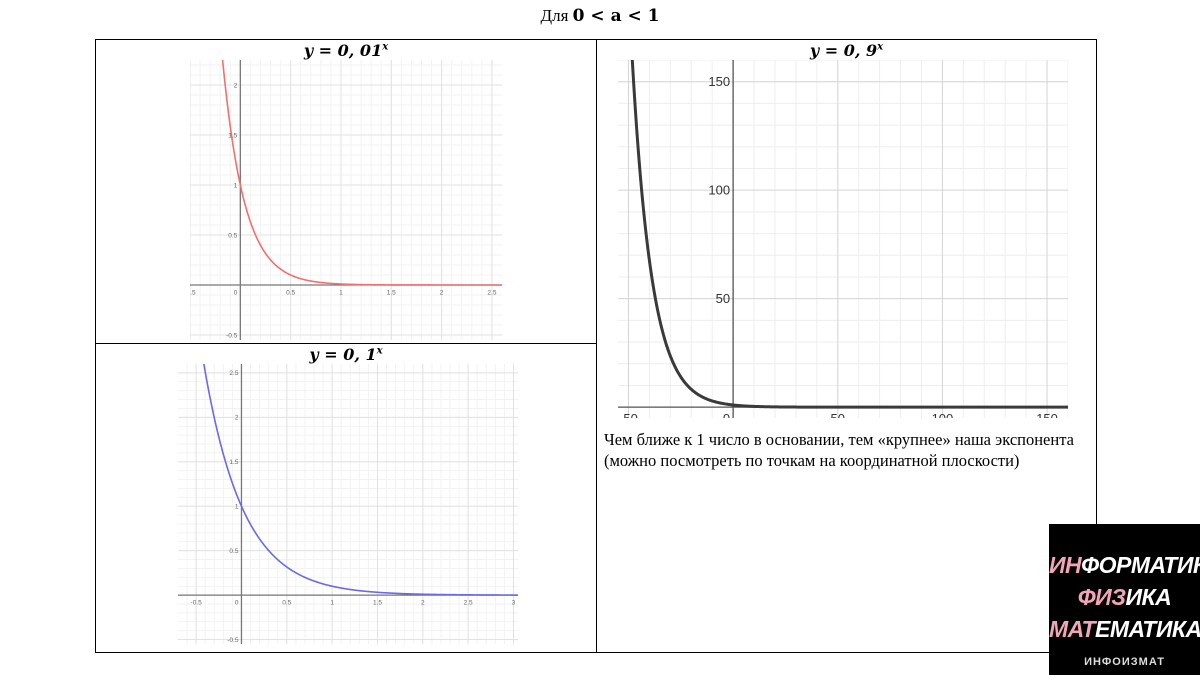 The image size is (1200, 675). I want to click on y-tick-label: 100, so click(719, 190).